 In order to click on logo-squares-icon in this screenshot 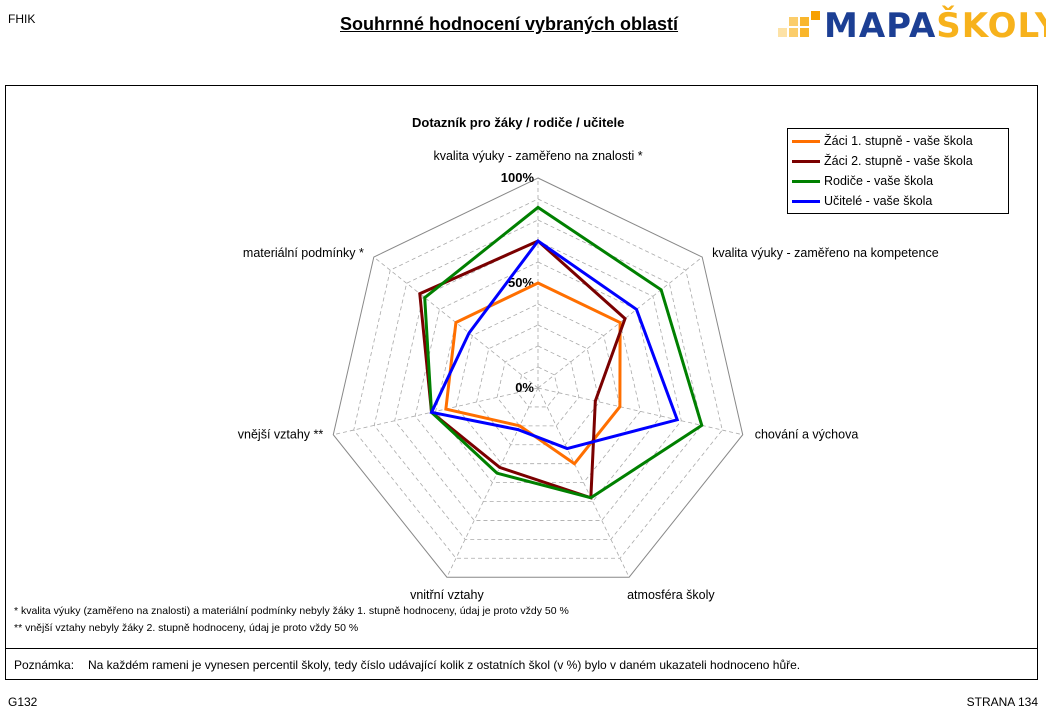, I will do `click(799, 24)`.